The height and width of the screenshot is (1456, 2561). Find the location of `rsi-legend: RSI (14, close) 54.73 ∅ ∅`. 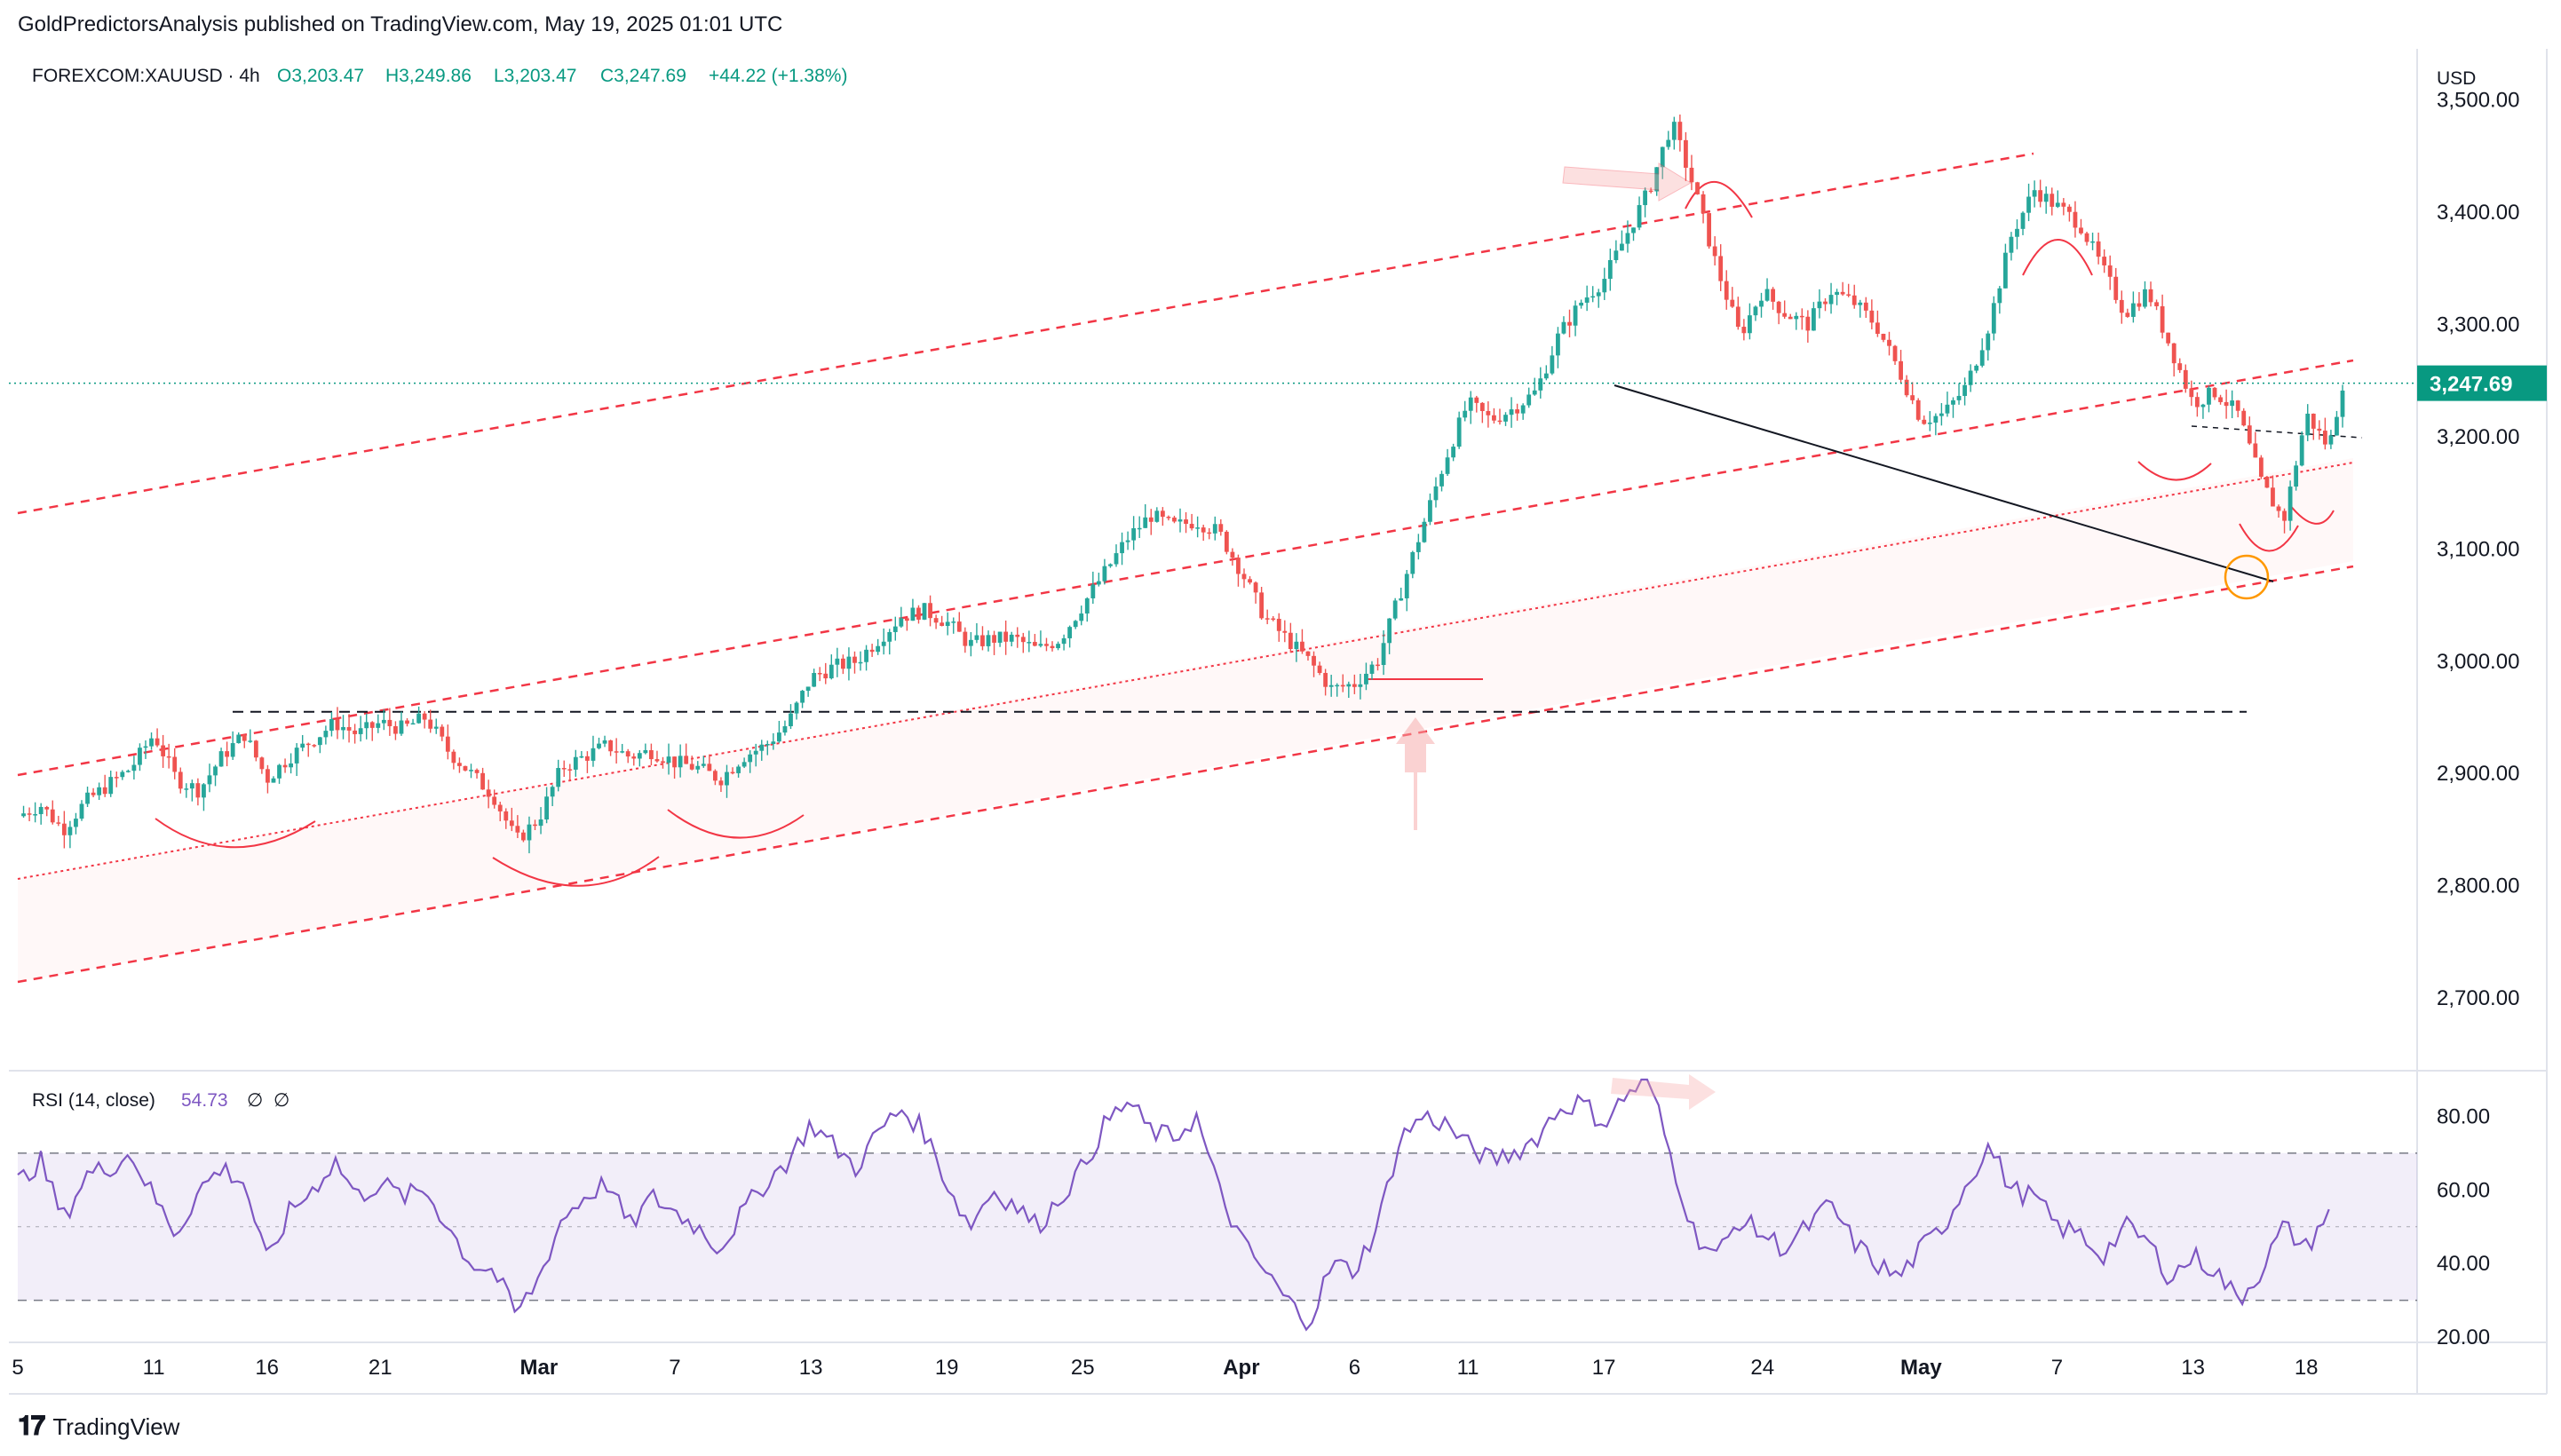

rsi-legend: RSI (14, close) 54.73 ∅ ∅ is located at coordinates (161, 1100).